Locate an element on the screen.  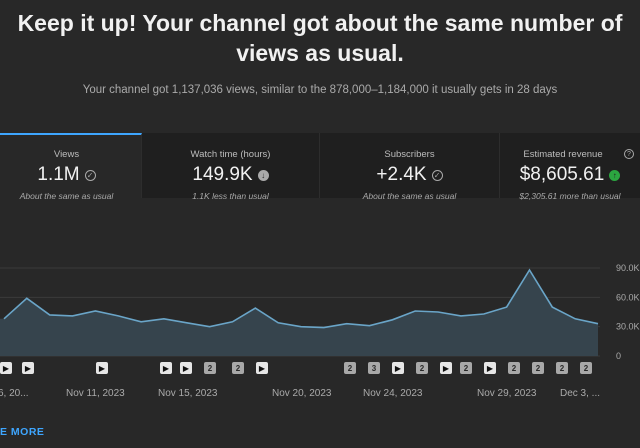
arrow-down-circle-icon: ↓ is located at coordinates (263, 175).